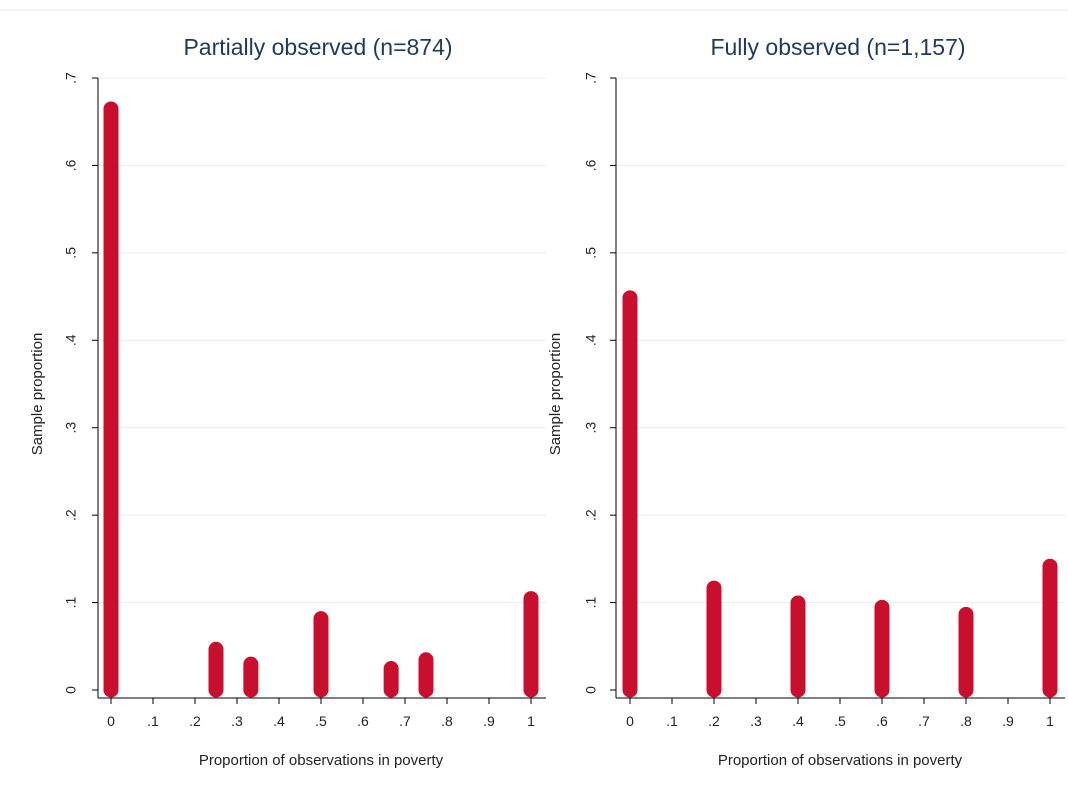 Image resolution: width=1068 pixels, height=788 pixels. What do you see at coordinates (317, 47) in the screenshot?
I see `chart-title: Partially observed (n=874)` at bounding box center [317, 47].